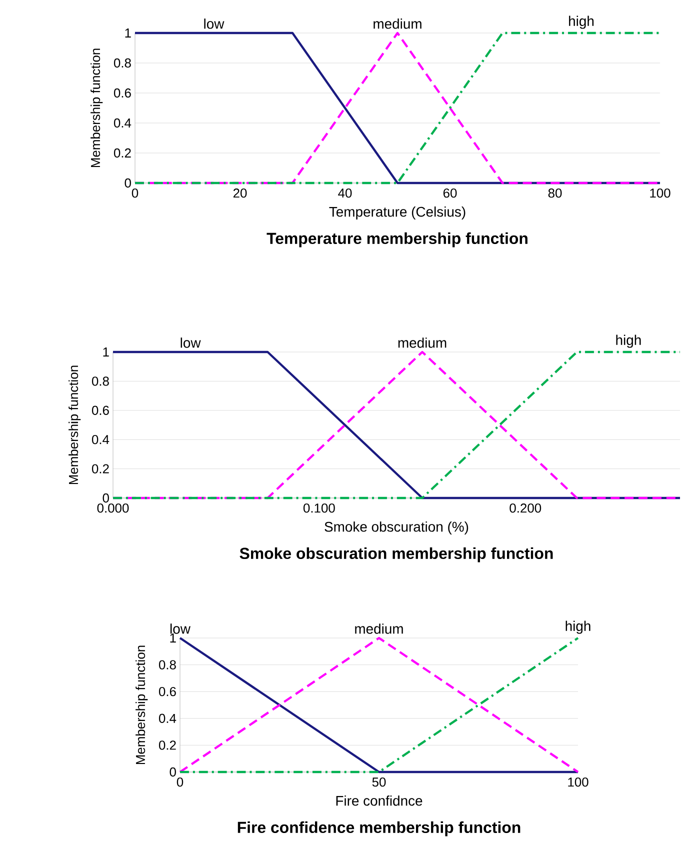 Image resolution: width=694 pixels, height=858 pixels. I want to click on text: Temperature membership function, so click(397, 240).